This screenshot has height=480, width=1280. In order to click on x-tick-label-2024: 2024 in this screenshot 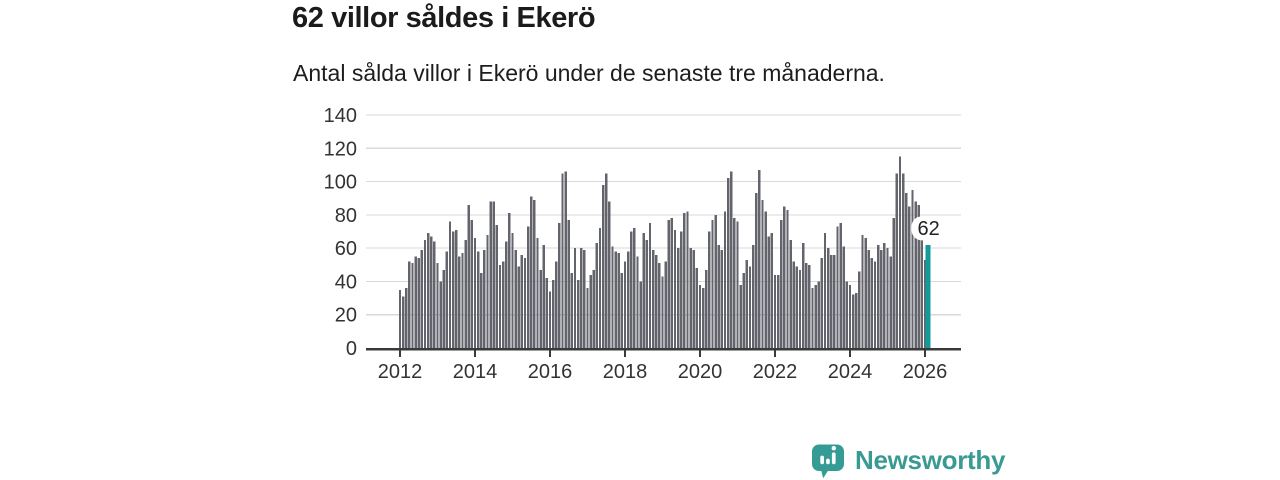, I will do `click(850, 372)`.